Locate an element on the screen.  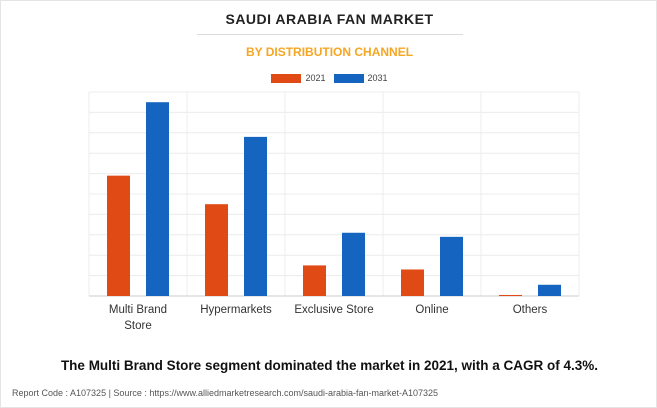
legend-swatch-2031 is located at coordinates (348, 78).